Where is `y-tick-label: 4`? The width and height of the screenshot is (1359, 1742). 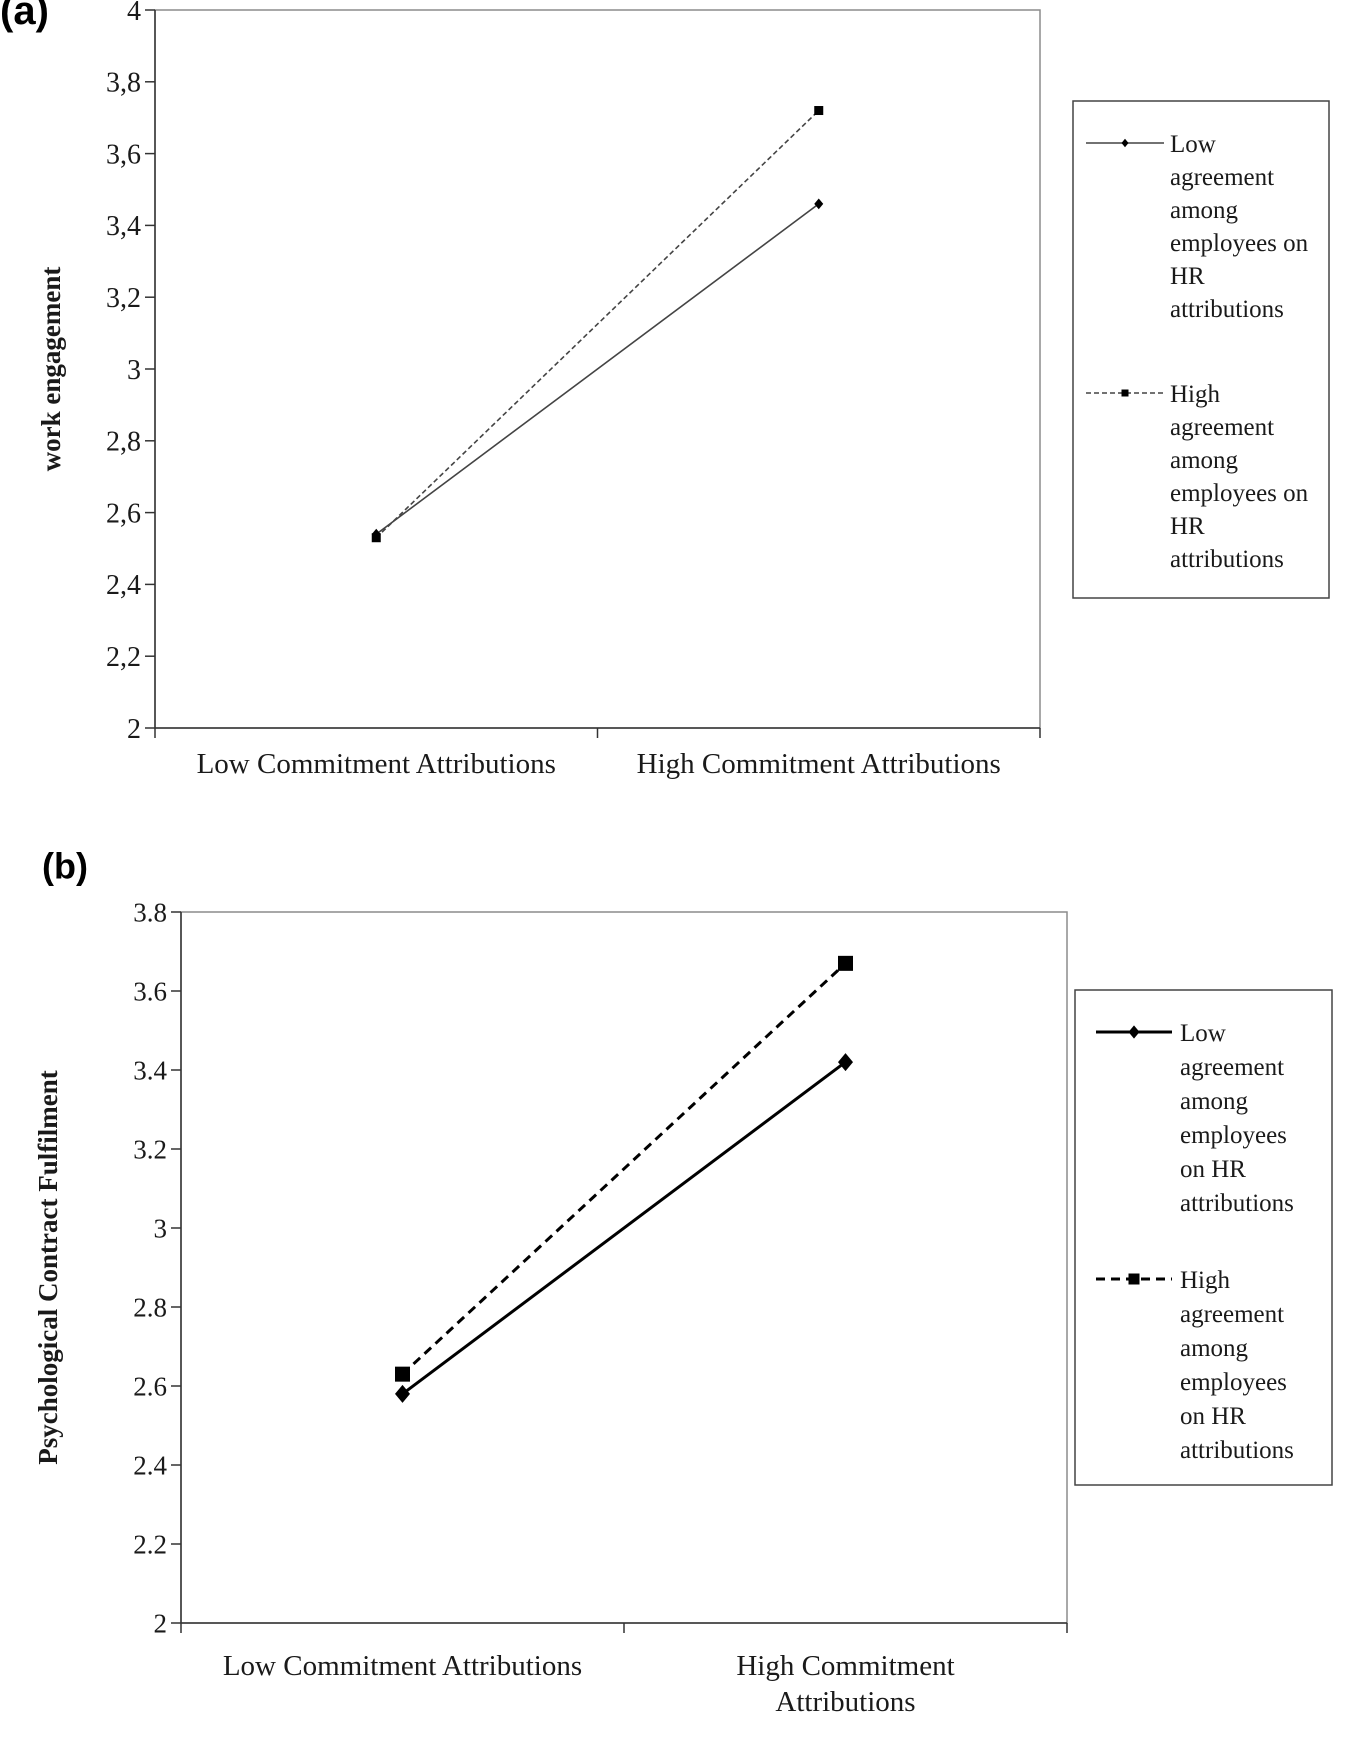
y-tick-label: 4 is located at coordinates (134, 13).